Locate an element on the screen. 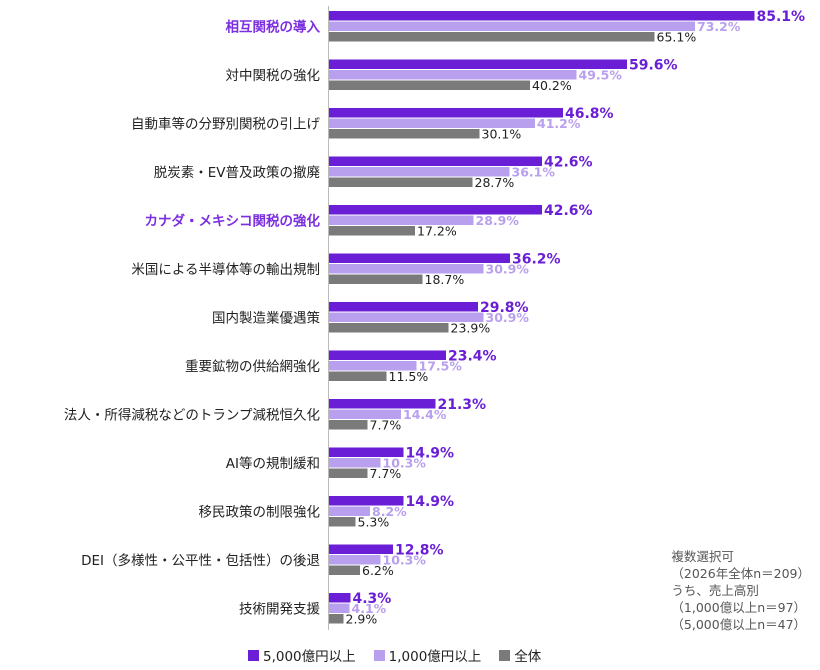 This screenshot has width=820, height=670. data-label-all: 30.1% is located at coordinates (502, 133).